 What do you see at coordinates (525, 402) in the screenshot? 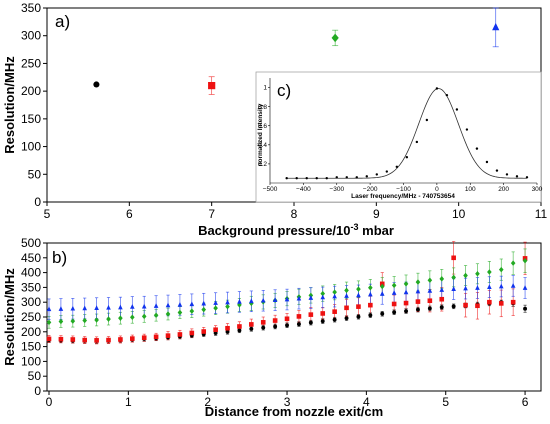
I see `x-tick-label: 6` at bounding box center [525, 402].